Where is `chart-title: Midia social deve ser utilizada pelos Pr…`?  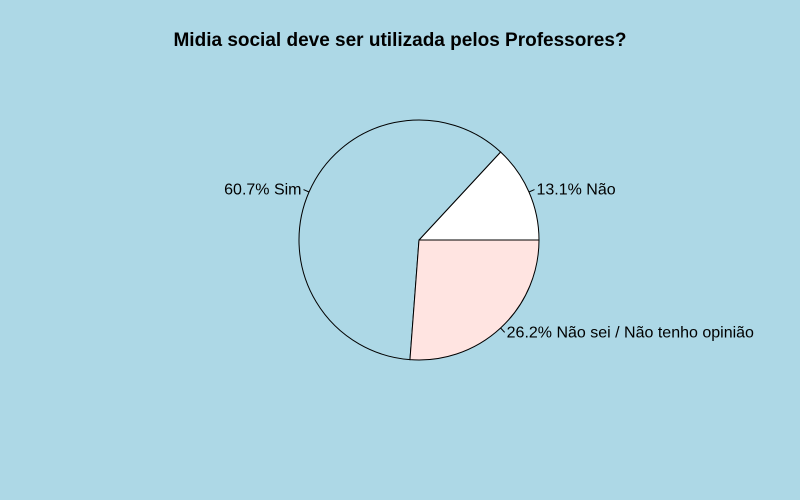 chart-title: Midia social deve ser utilizada pelos Pr… is located at coordinates (400, 40).